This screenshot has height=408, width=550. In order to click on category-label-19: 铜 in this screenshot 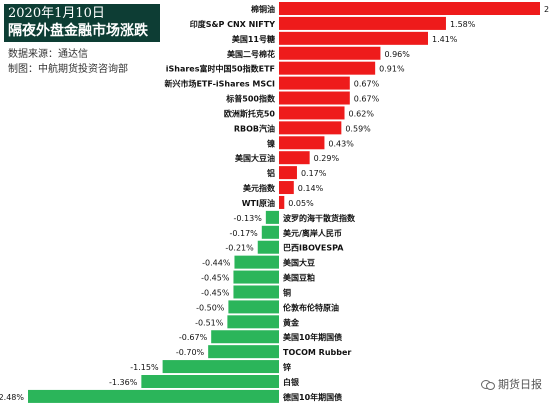, I will do `click(287, 292)`.